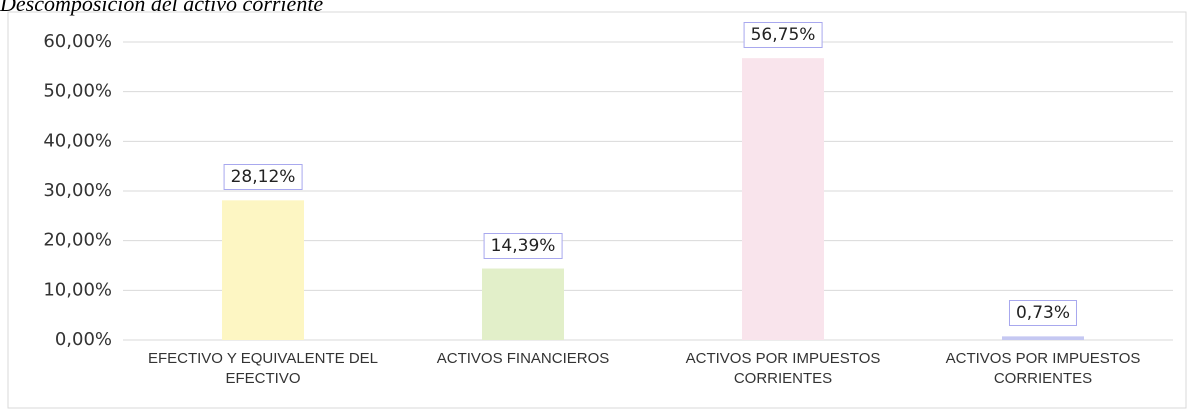  I want to click on y-tick-label: 50,00%, so click(77, 91).